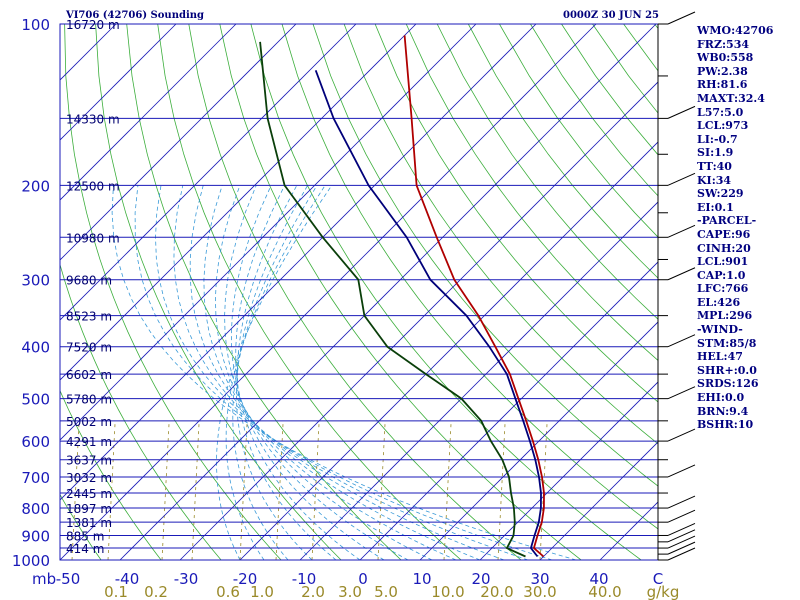 The width and height of the screenshot is (800, 600). Describe the element at coordinates (539, 591) in the screenshot. I see `mixing-ratio-label: 30.0` at that location.